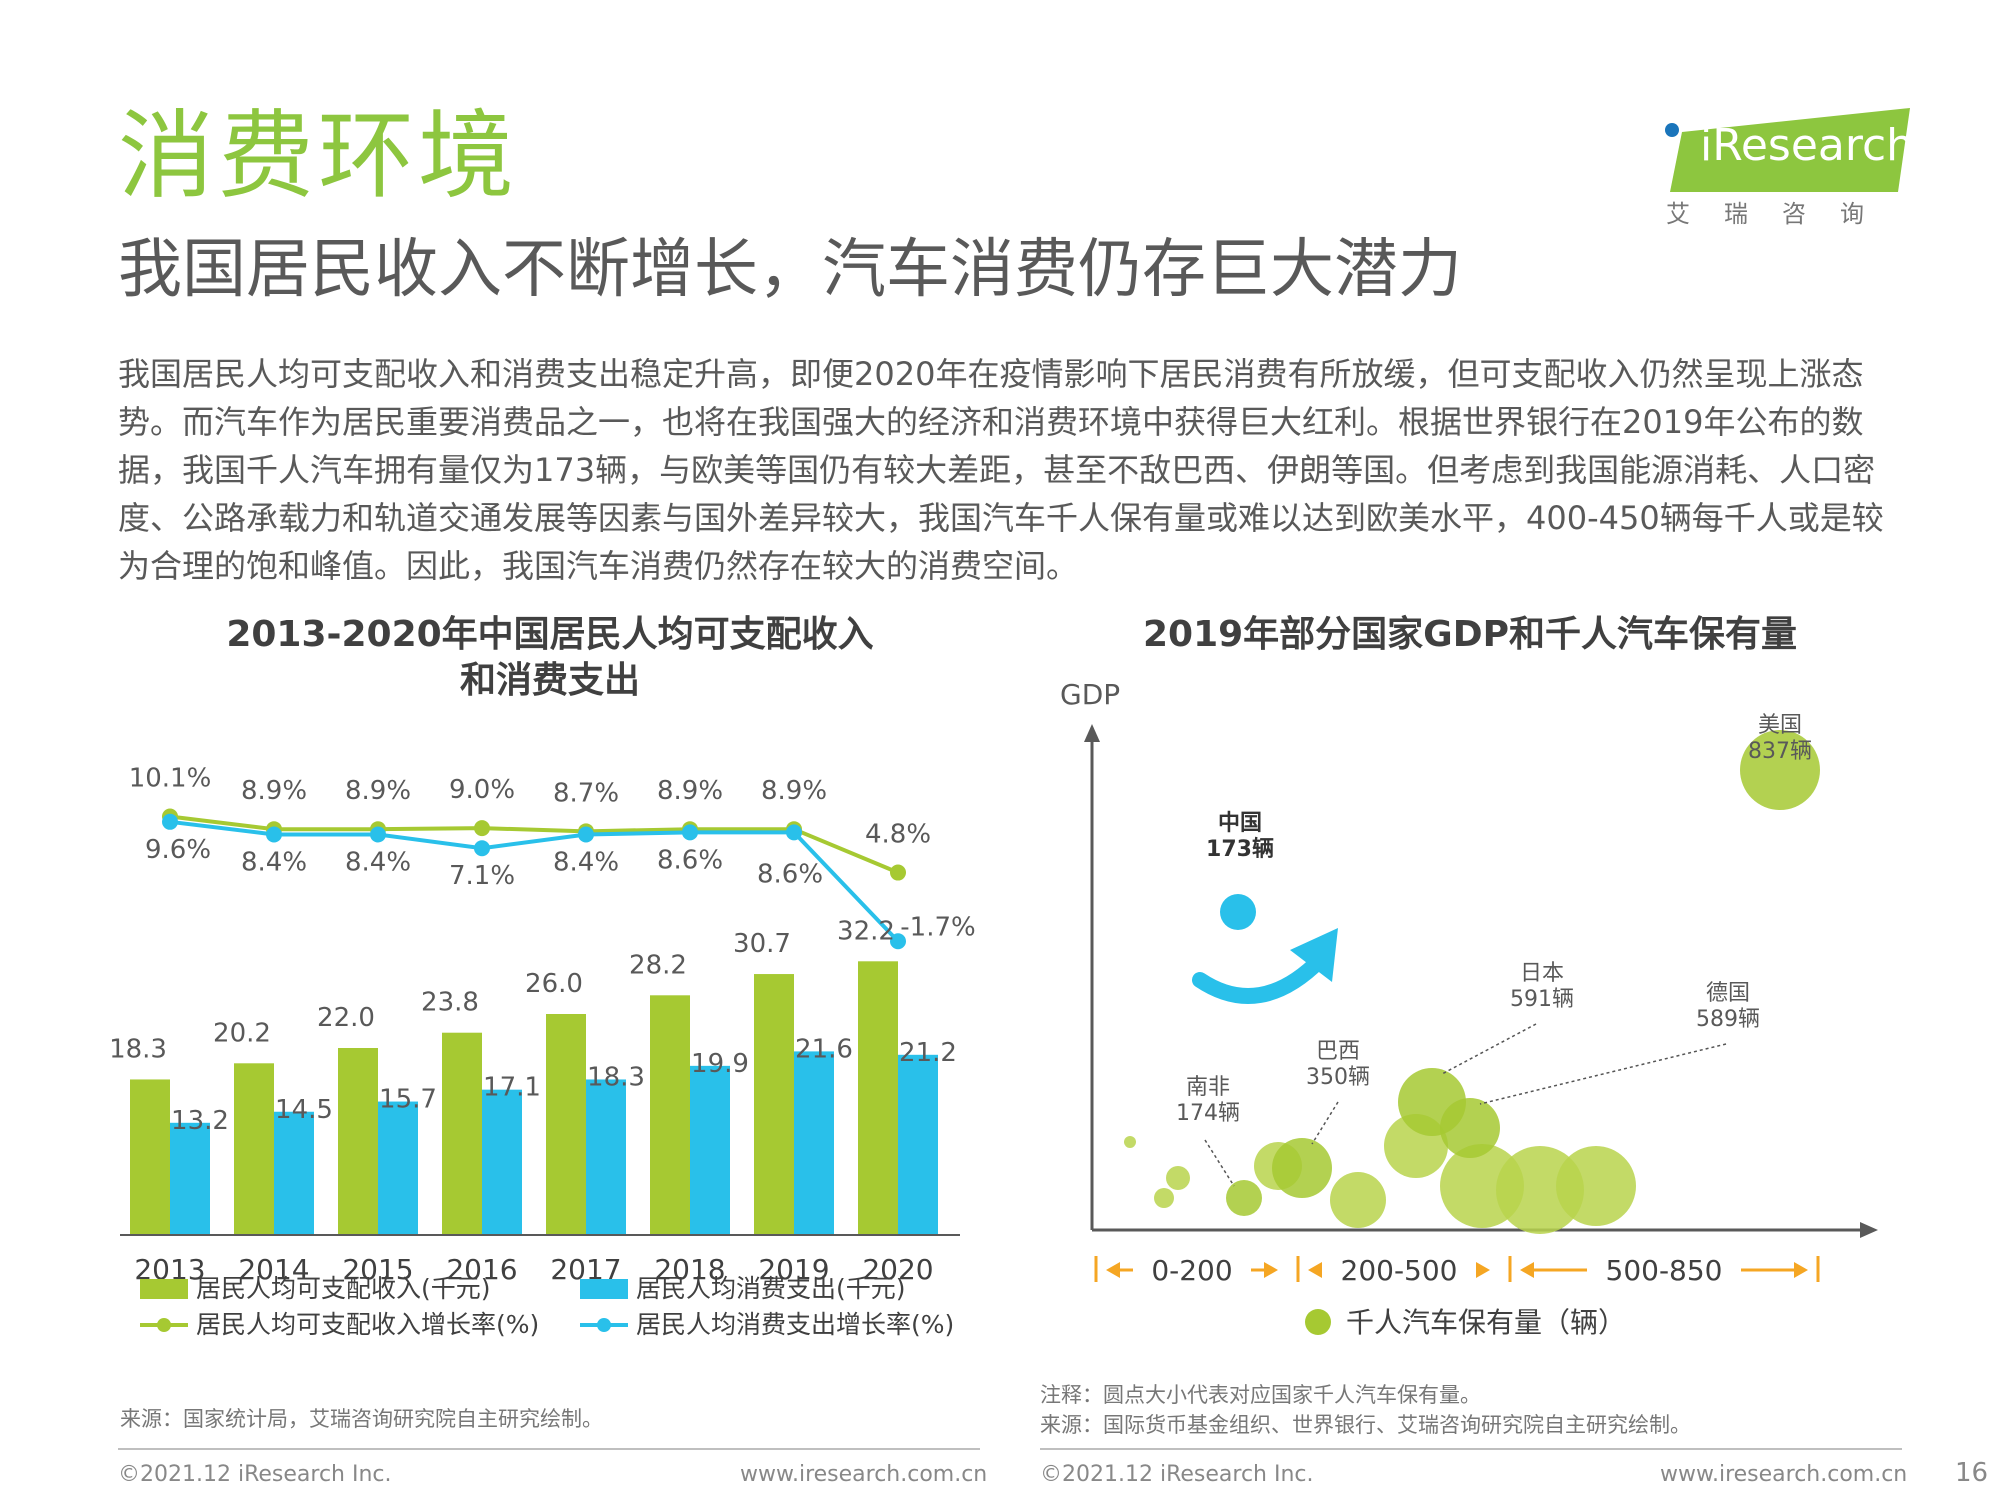 This screenshot has height=1500, width=2000. Describe the element at coordinates (408, 1100) in the screenshot. I see `consumption-bar-label: 15.7` at that location.